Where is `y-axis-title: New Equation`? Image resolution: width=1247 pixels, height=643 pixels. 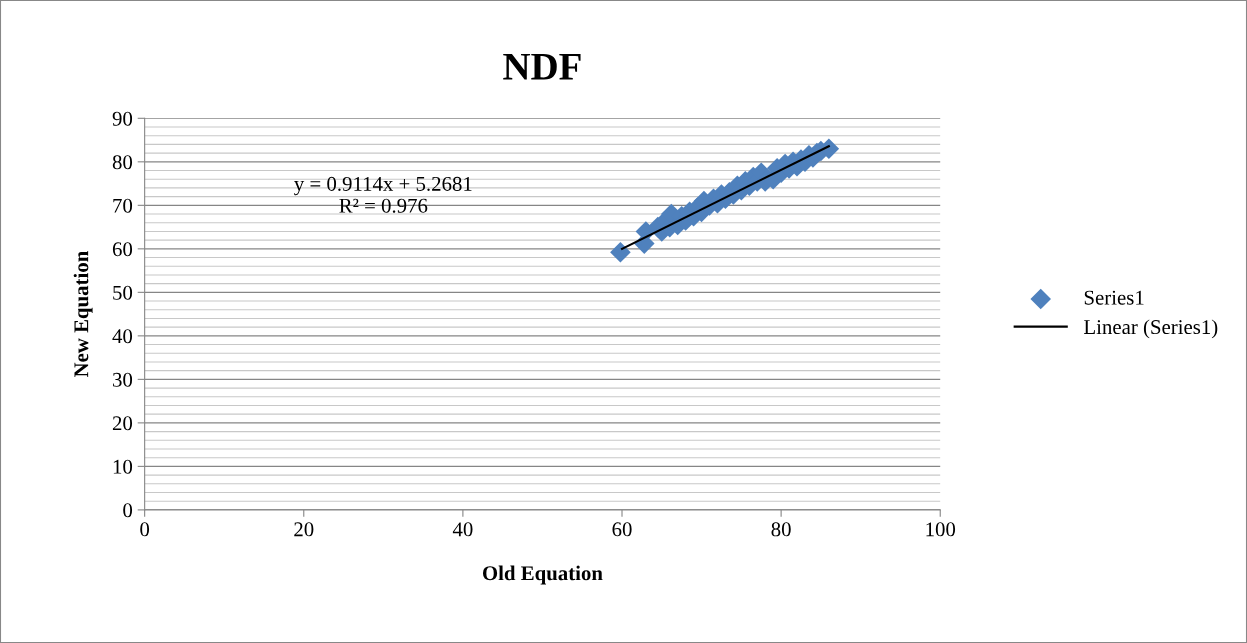 y-axis-title: New Equation is located at coordinates (83, 314).